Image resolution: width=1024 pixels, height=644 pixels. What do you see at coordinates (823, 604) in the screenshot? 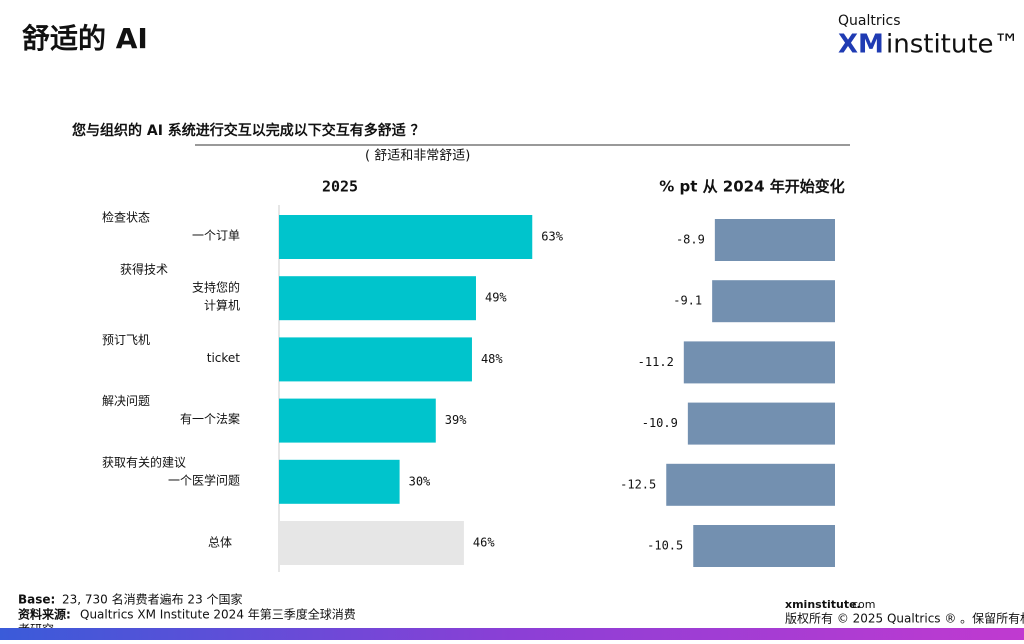
I see `footer-site: xminstitute.` at bounding box center [823, 604].